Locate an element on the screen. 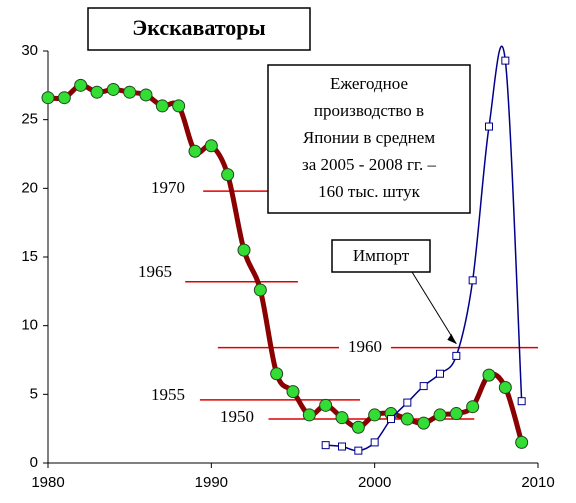 This screenshot has height=503, width=576. callout-arrowhead is located at coordinates (452, 338).